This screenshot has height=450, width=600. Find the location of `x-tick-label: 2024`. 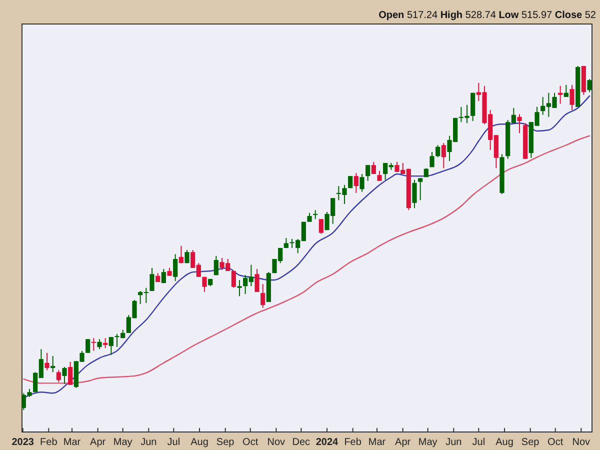

x-tick-label: 2024 is located at coordinates (327, 442).